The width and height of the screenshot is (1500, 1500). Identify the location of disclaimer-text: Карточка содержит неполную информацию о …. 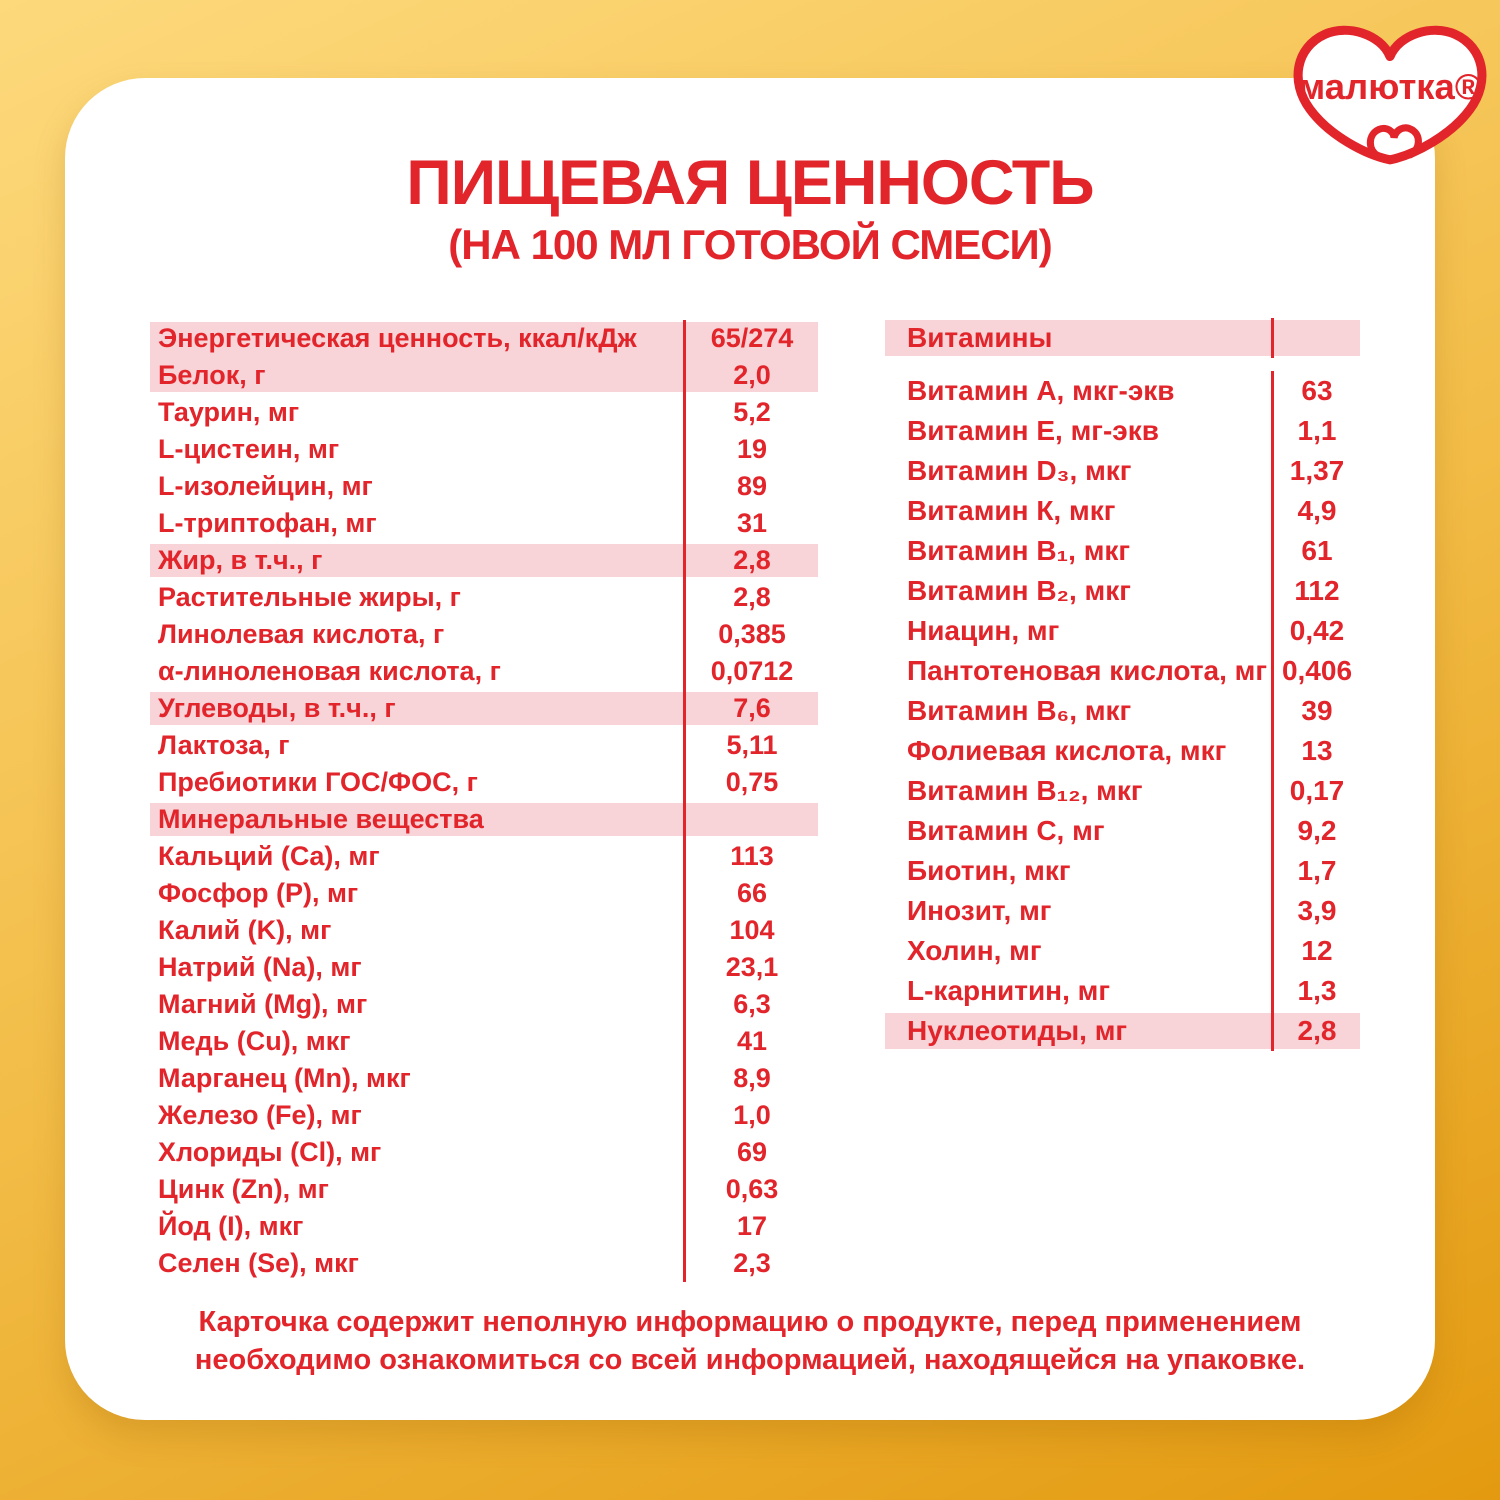
(750, 1341).